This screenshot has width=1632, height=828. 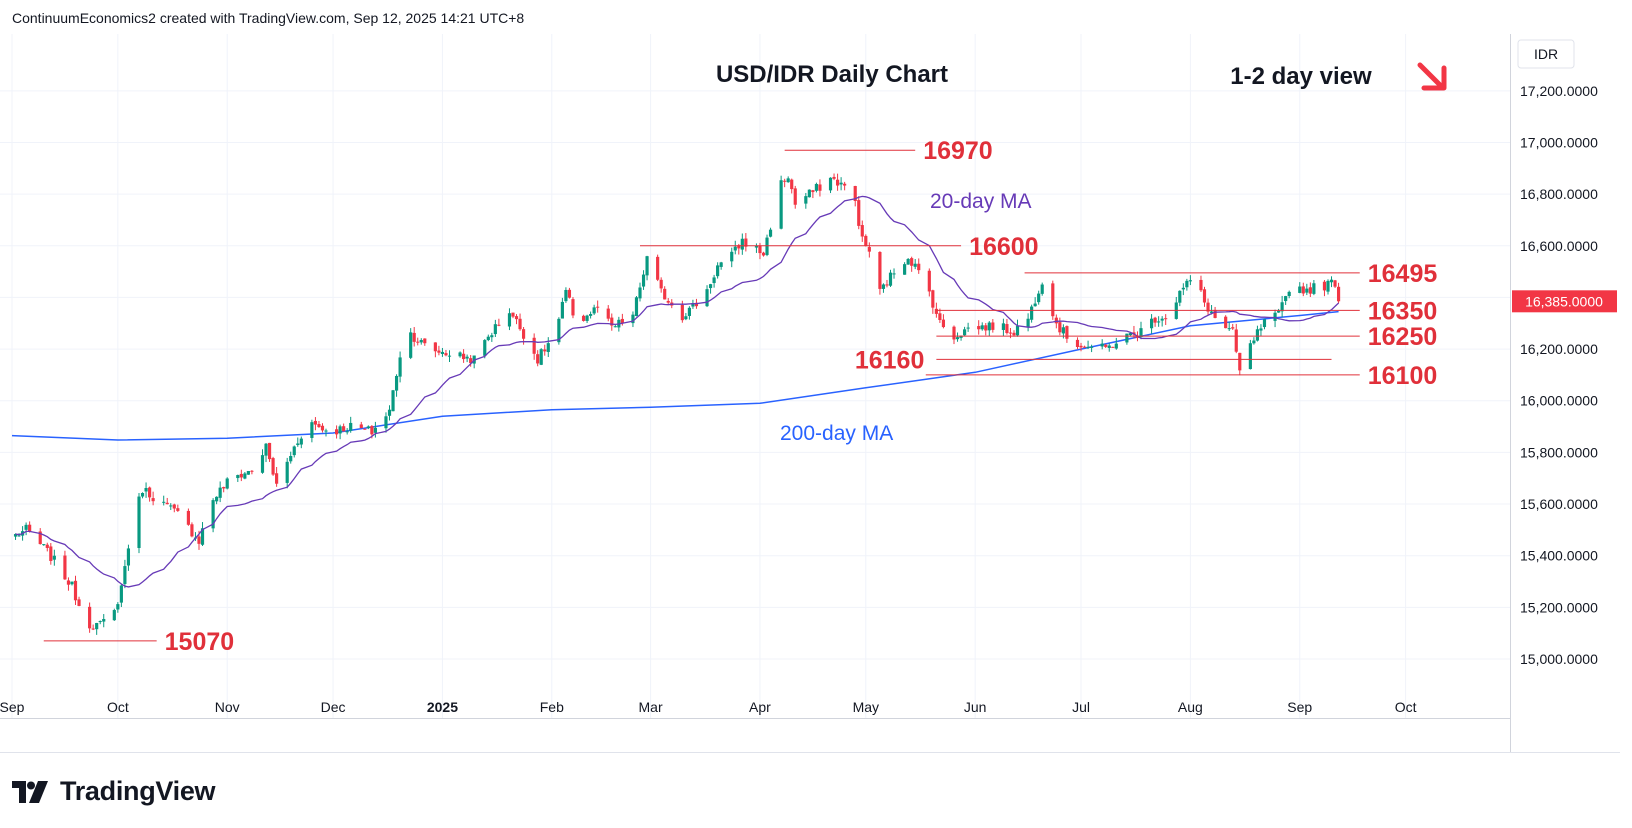 I want to click on currency-label-box, so click(x=1546, y=54).